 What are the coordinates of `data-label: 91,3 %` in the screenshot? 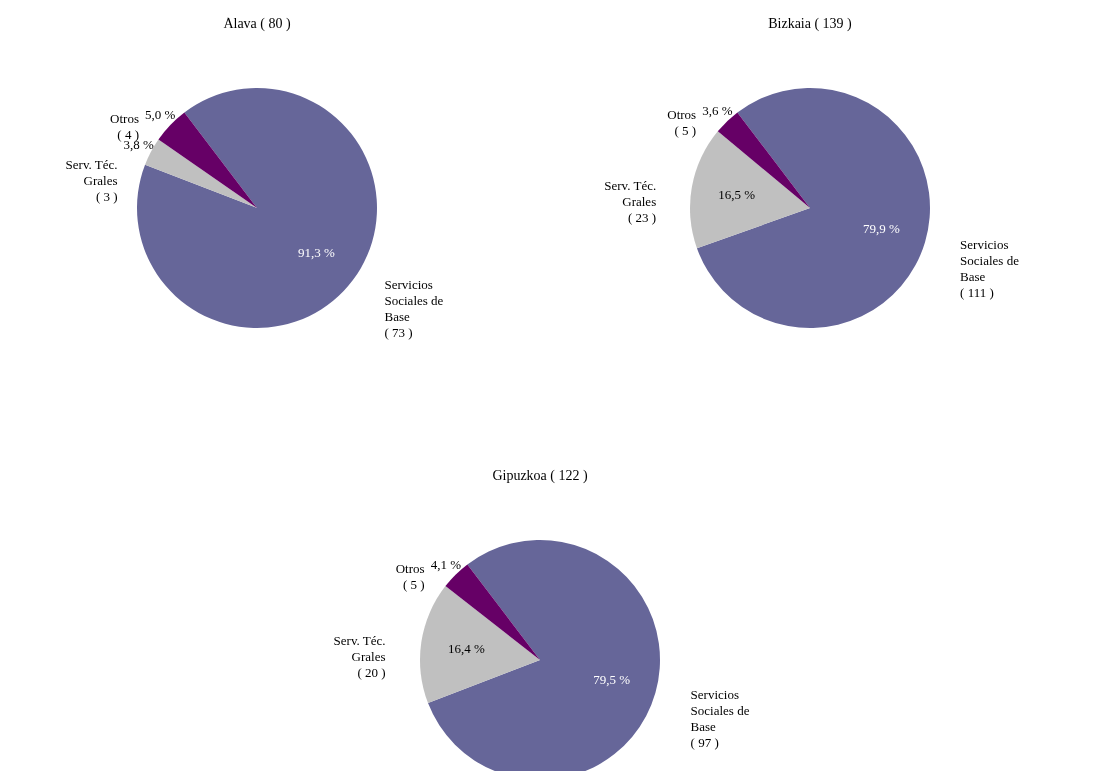 It's located at (317, 252).